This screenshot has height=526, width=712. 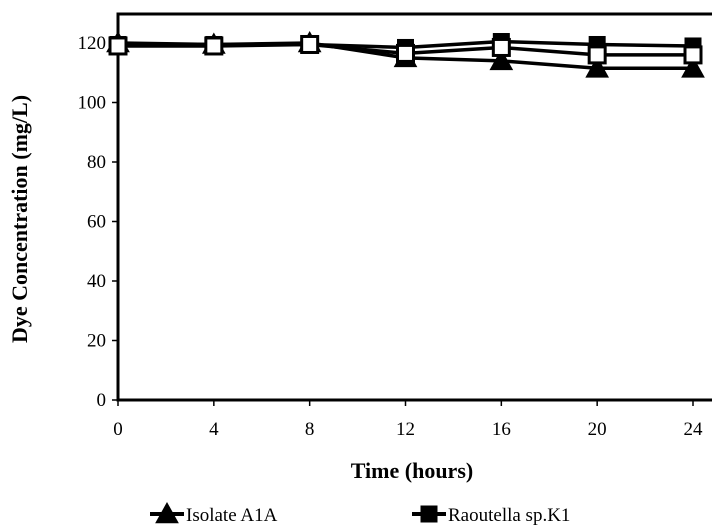 What do you see at coordinates (214, 429) in the screenshot?
I see `x-tick-label: 4` at bounding box center [214, 429].